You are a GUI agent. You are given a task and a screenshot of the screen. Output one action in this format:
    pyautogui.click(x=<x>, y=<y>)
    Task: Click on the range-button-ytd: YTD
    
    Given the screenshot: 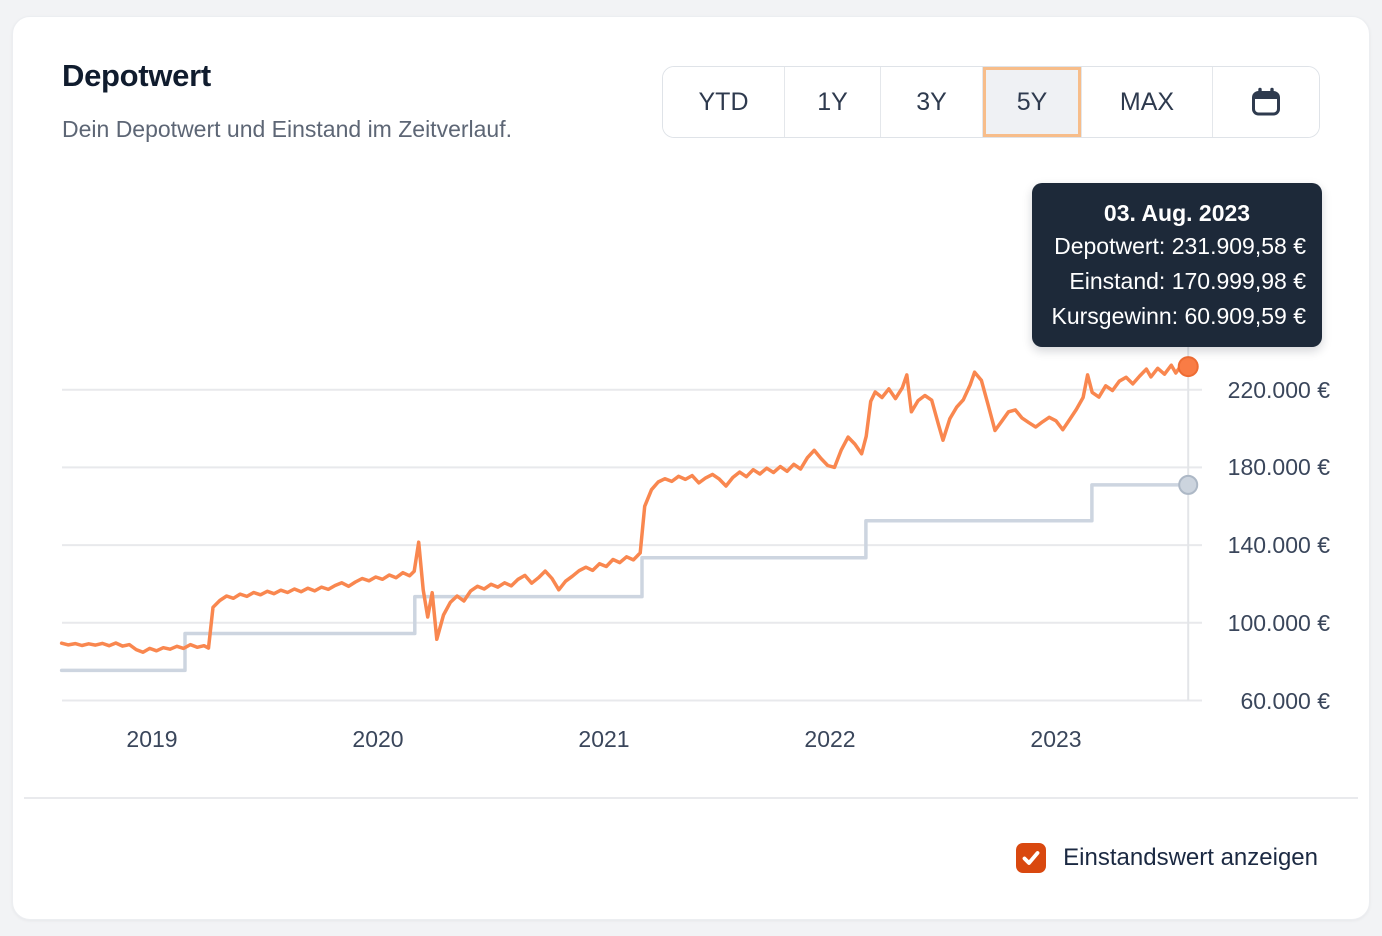 What is the action you would take?
    pyautogui.click(x=724, y=102)
    